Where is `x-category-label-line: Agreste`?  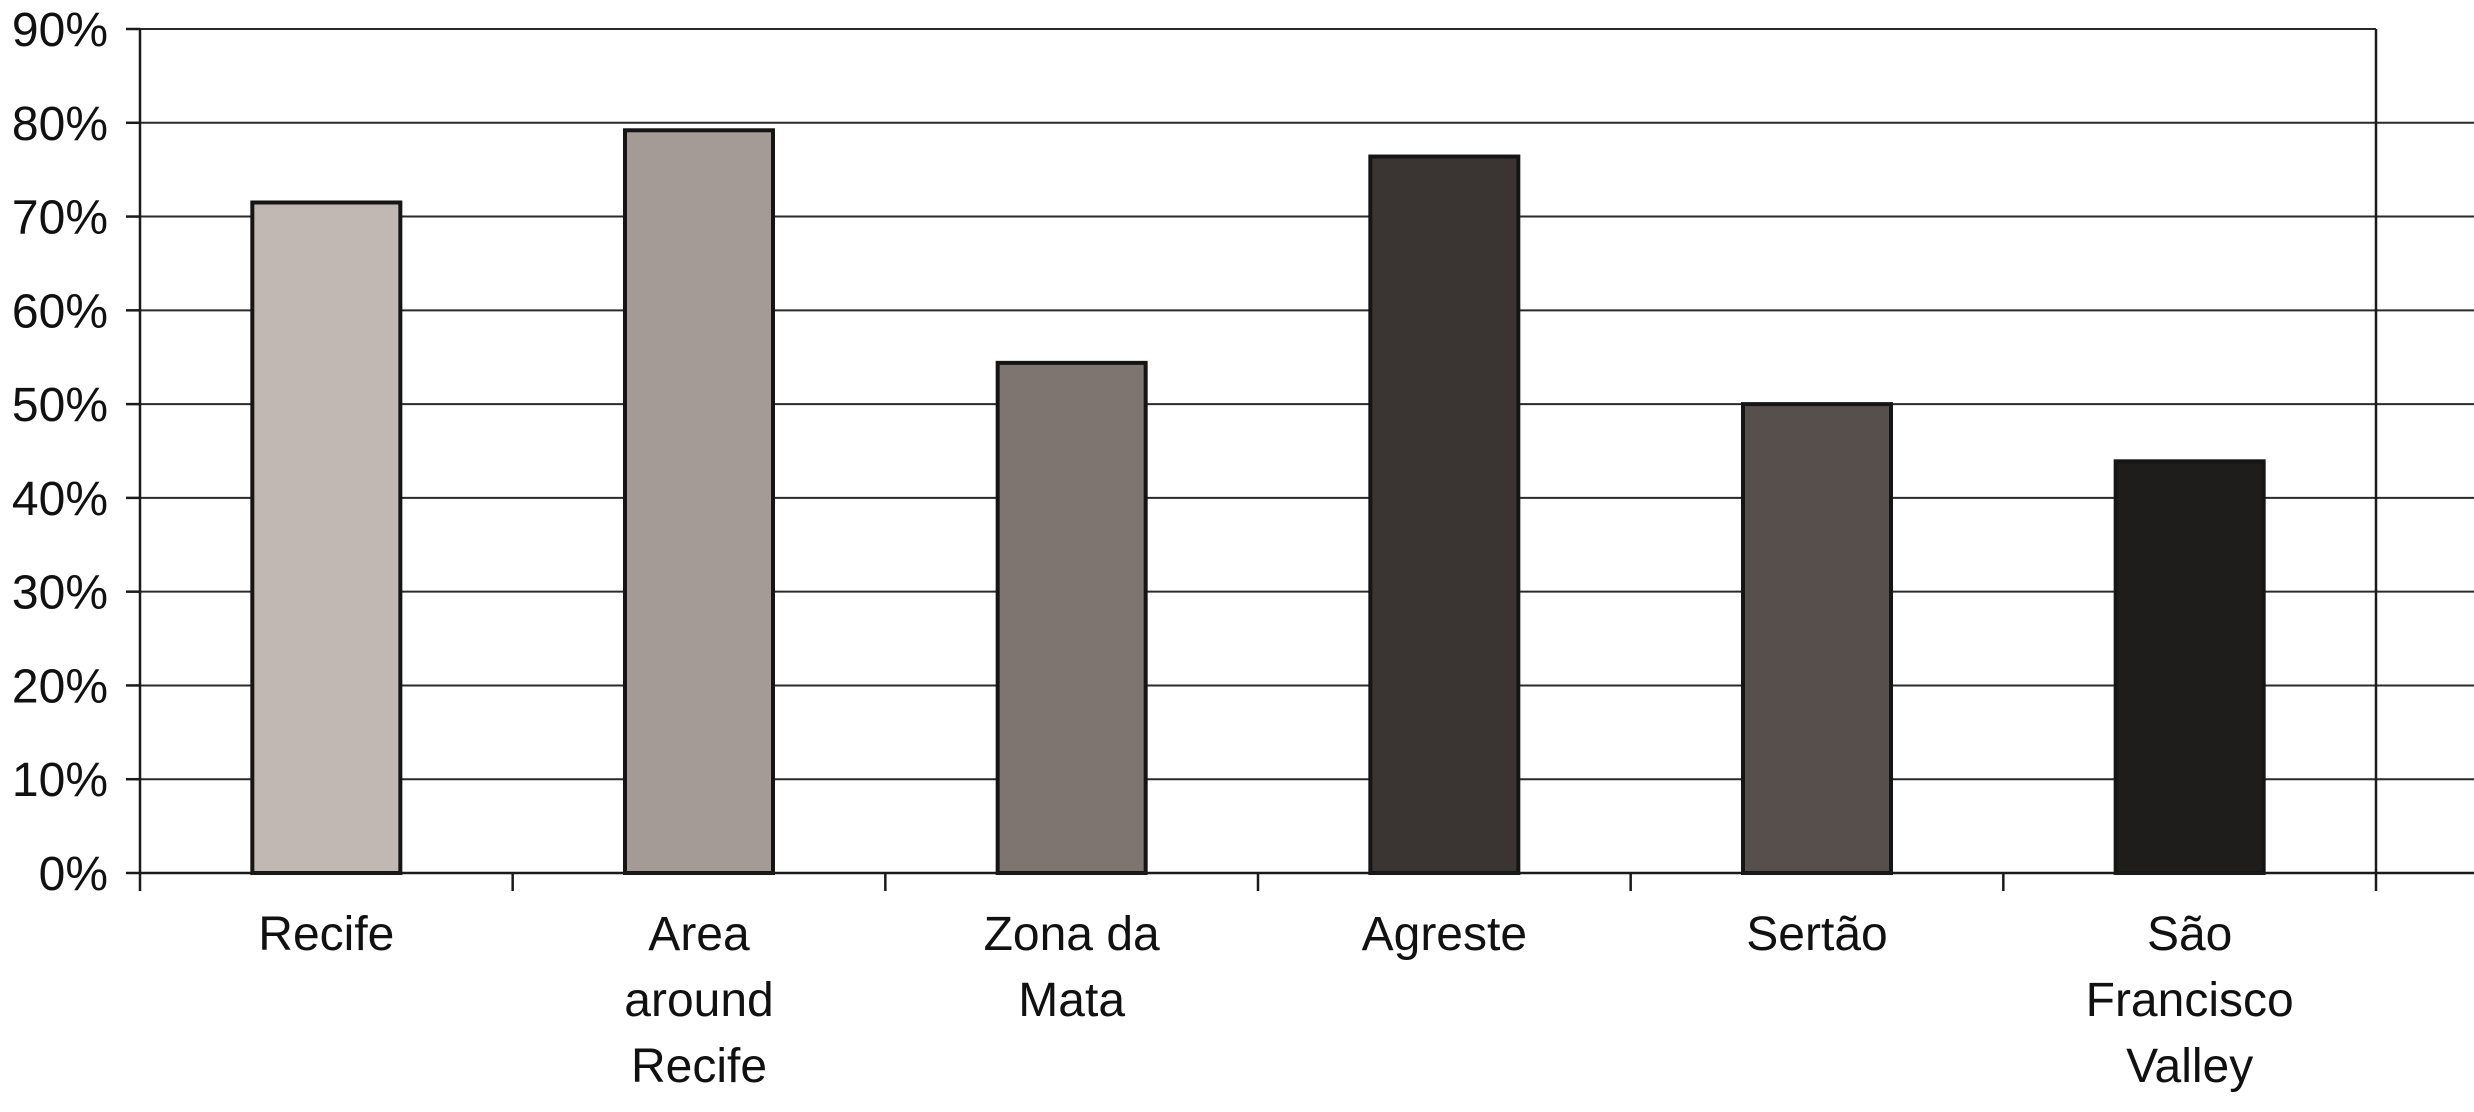 x-category-label-line: Agreste is located at coordinates (1444, 934).